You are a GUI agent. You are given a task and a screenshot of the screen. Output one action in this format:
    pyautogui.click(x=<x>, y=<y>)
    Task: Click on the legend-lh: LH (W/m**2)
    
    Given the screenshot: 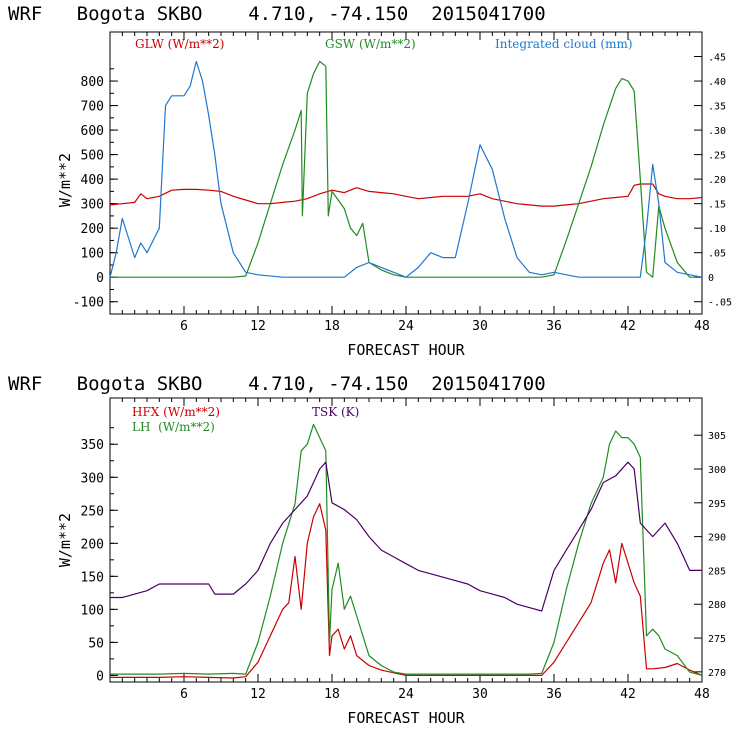 What is the action you would take?
    pyautogui.click(x=173, y=427)
    